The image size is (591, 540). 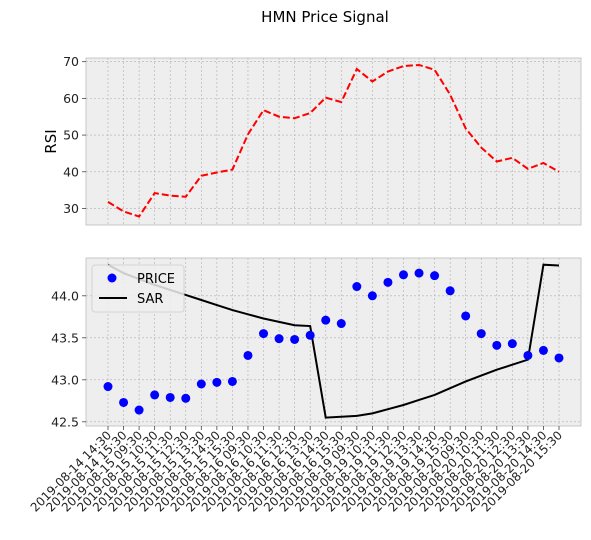 What do you see at coordinates (65, 379) in the screenshot?
I see `price-y-tick-label: 43.0` at bounding box center [65, 379].